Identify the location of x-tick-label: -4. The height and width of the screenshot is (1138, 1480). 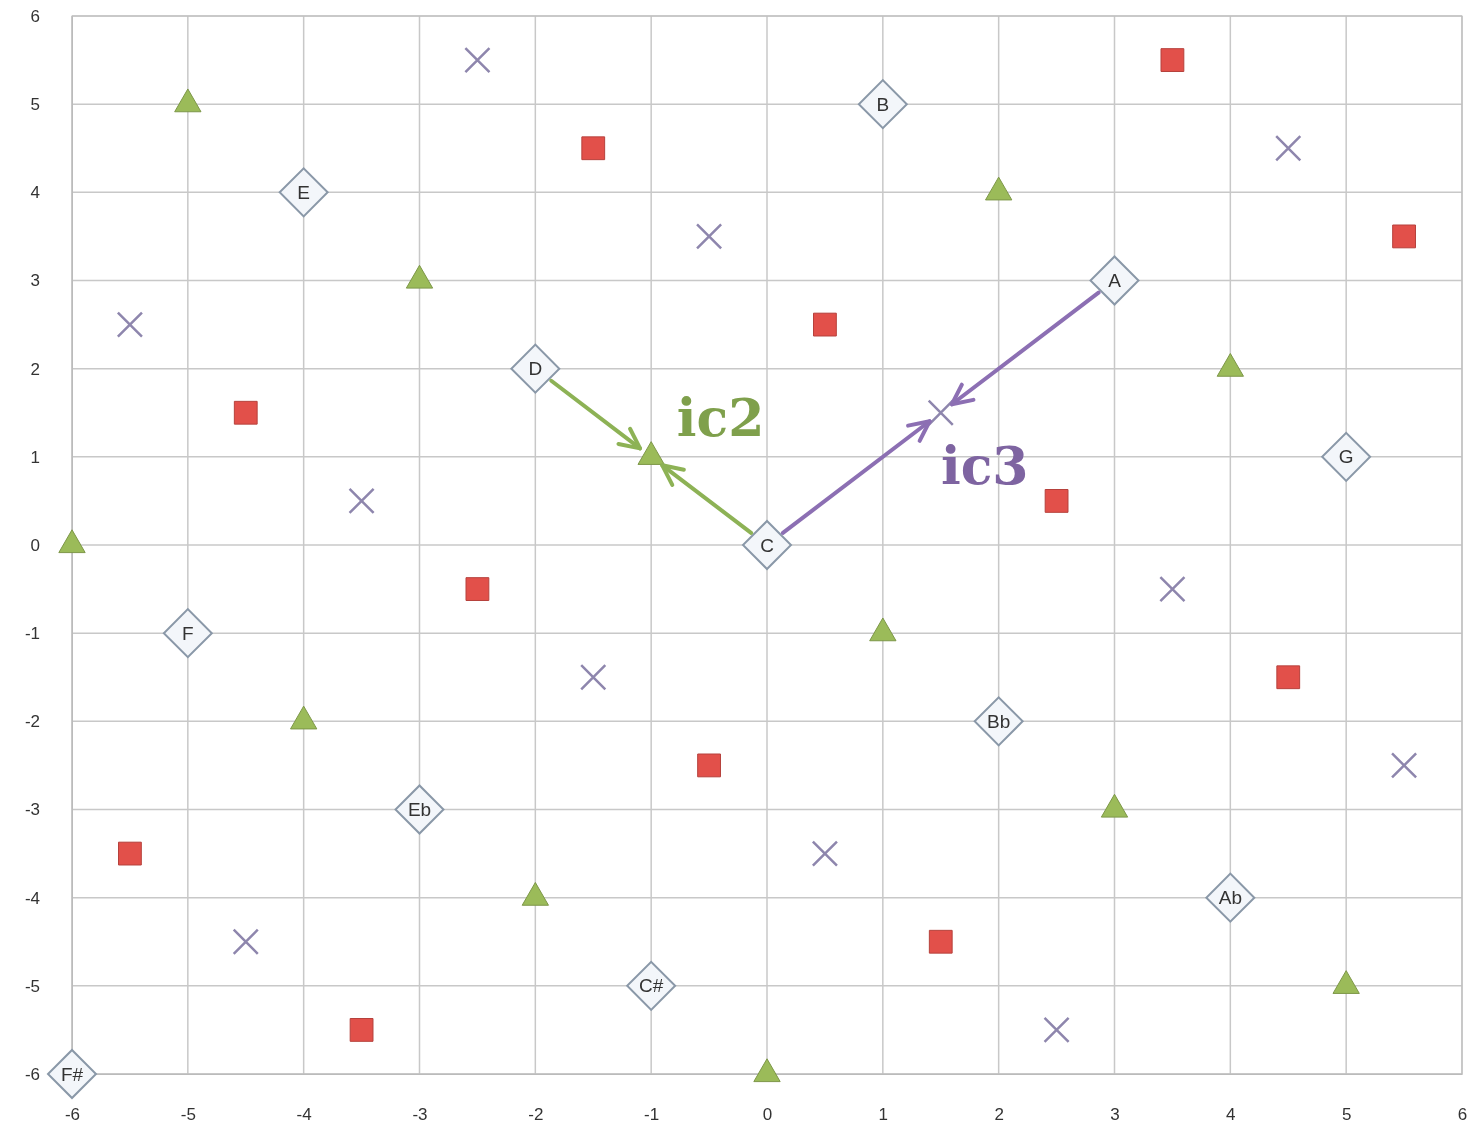
(304, 1115).